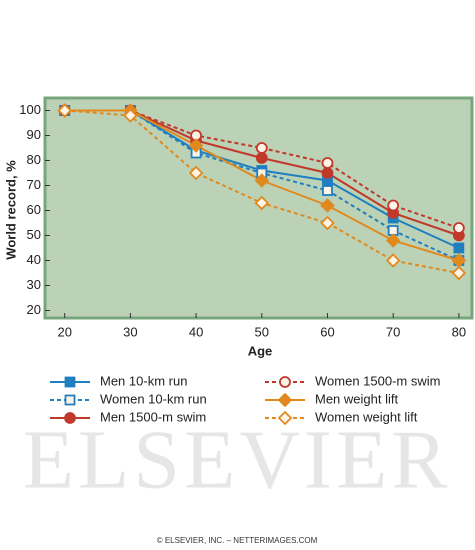 The image size is (475, 550). Describe the element at coordinates (153, 398) in the screenshot. I see `legend-label: Women 10-km run` at that location.